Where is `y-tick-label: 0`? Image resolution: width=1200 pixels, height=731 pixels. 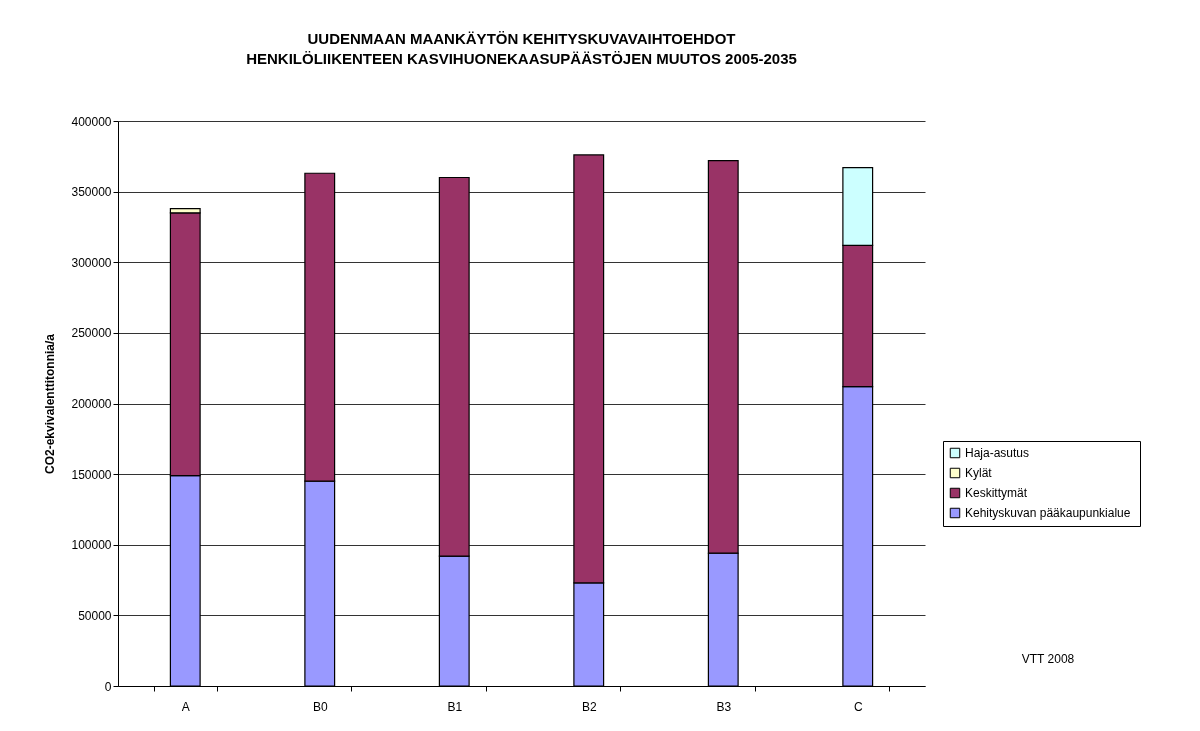
y-tick-label: 0 is located at coordinates (108, 686).